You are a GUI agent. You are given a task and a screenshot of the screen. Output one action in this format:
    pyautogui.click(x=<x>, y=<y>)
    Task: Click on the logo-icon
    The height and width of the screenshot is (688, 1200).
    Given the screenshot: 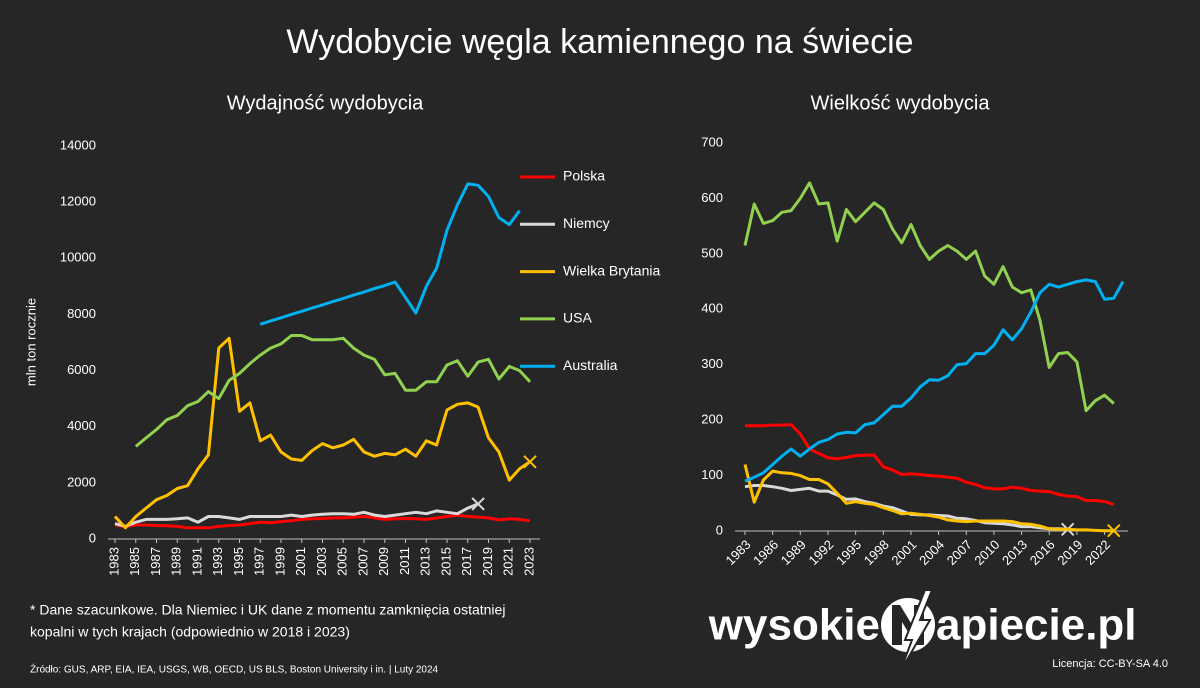 What is the action you would take?
    pyautogui.click(x=908, y=631)
    